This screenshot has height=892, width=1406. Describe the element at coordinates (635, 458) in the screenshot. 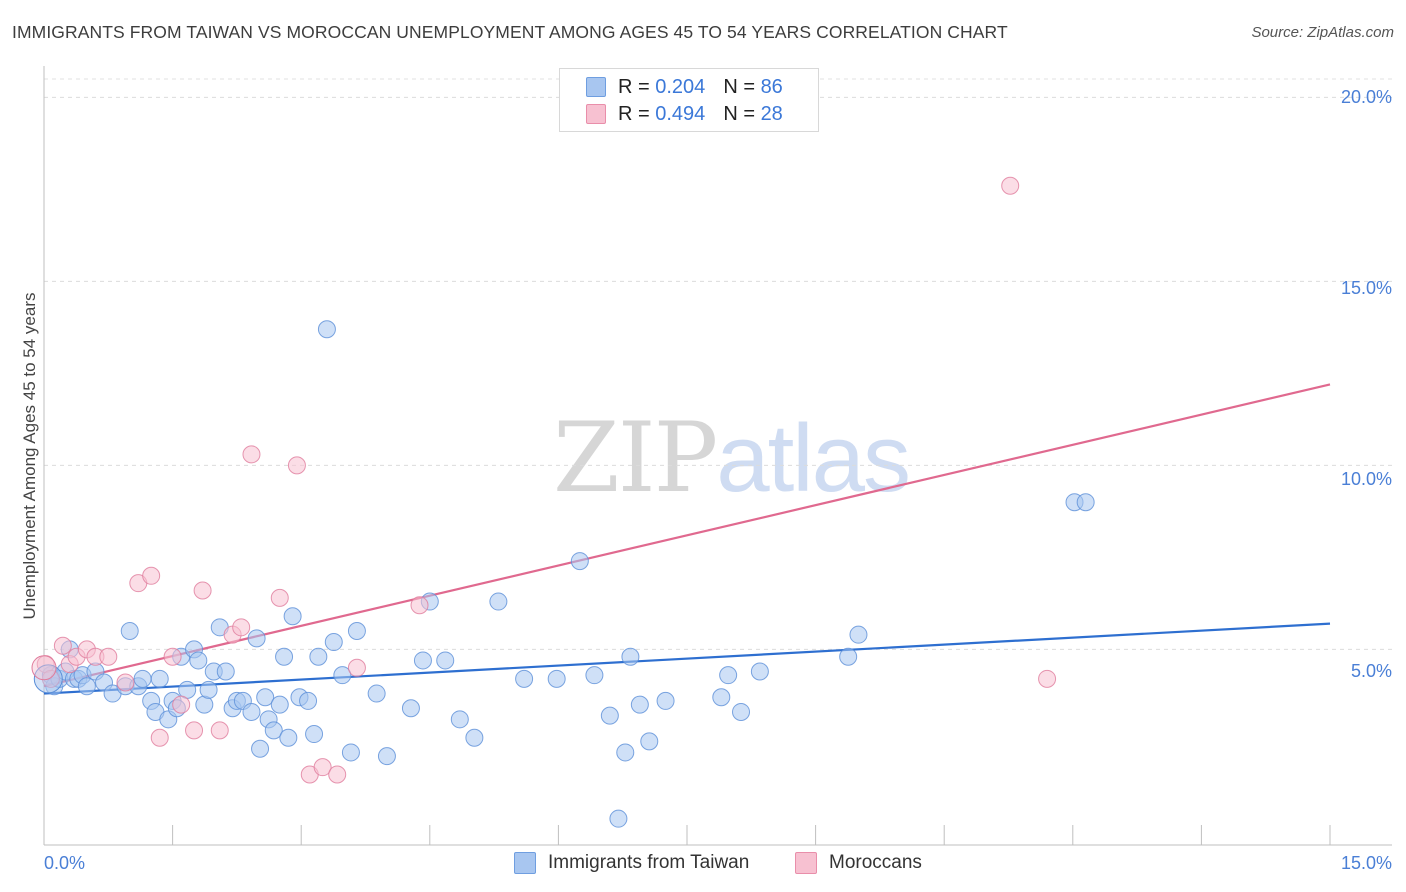

I see `watermark-zip: ZIP` at that location.